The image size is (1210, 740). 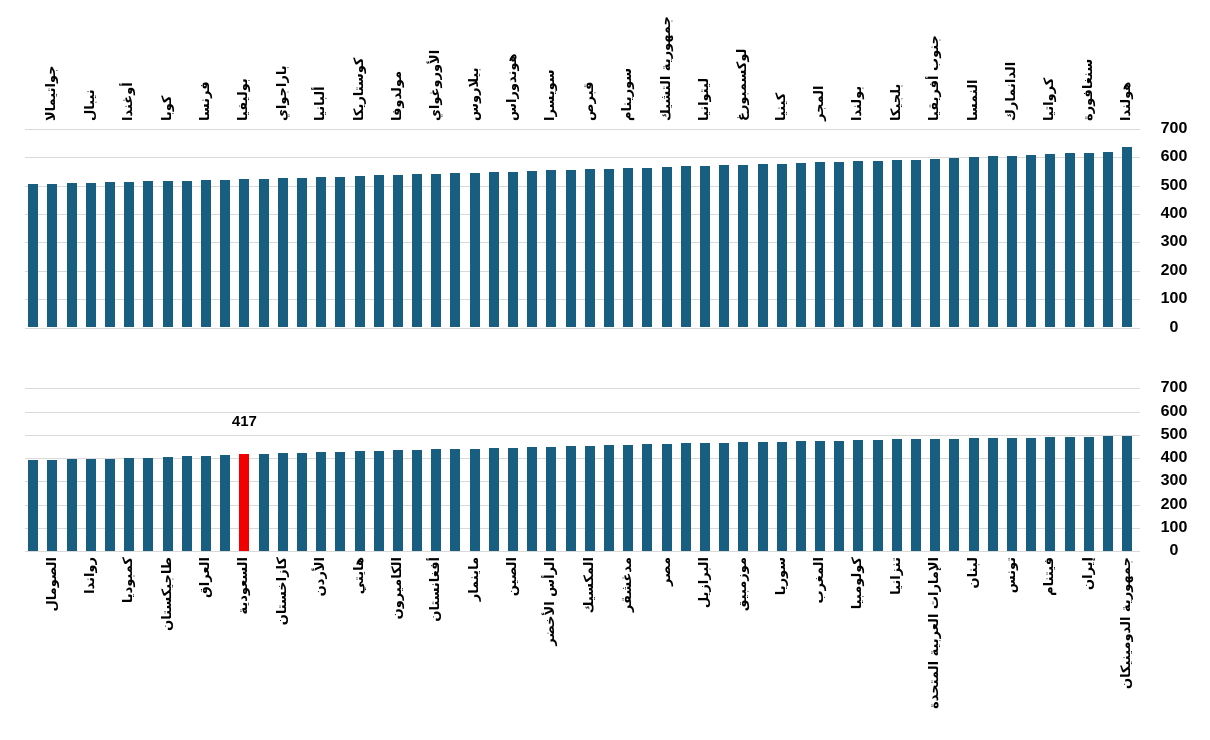 What do you see at coordinates (551, 95) in the screenshot?
I see `country-label-top: سويسرا` at bounding box center [551, 95].